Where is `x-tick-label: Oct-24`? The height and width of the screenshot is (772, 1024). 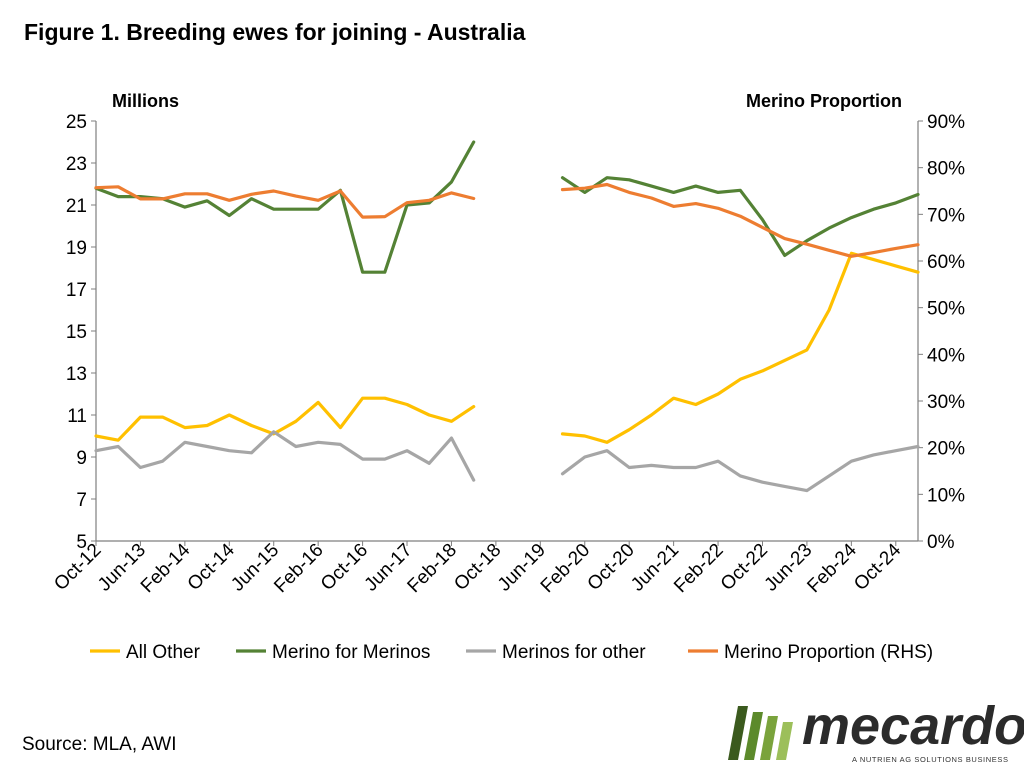
x-tick-label: Oct-24 is located at coordinates (877, 566).